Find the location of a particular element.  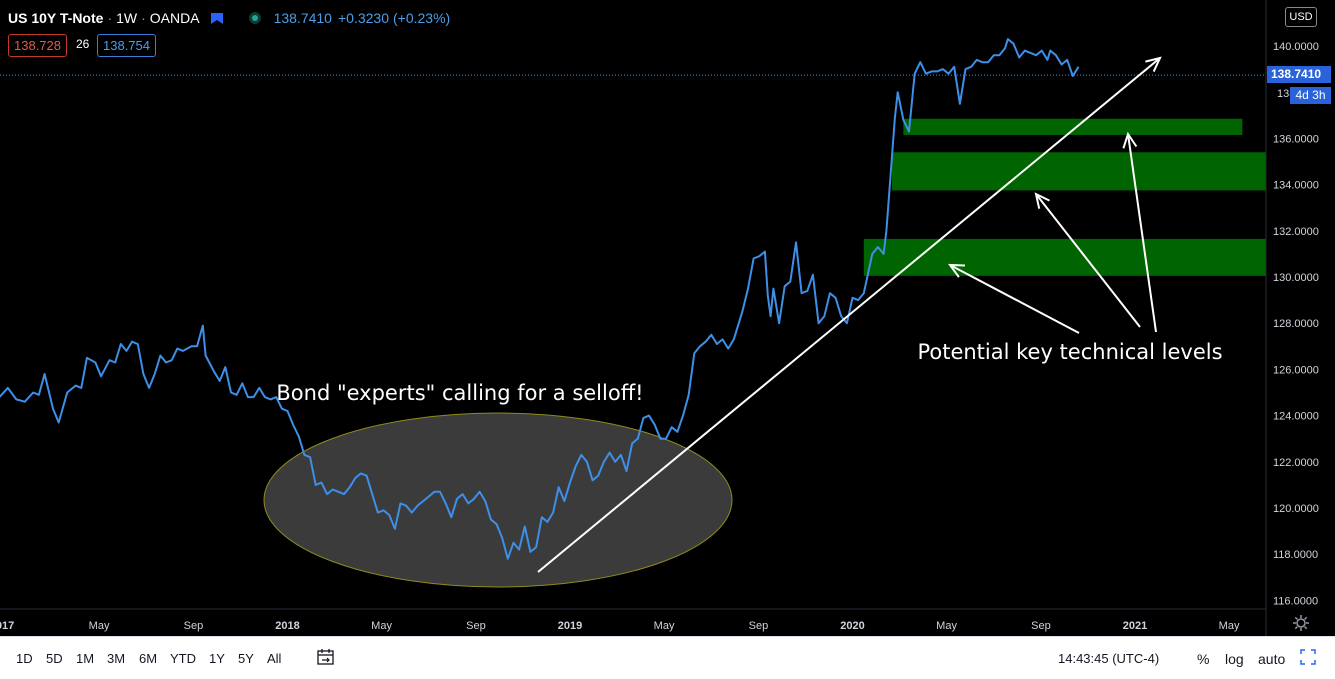

spread-value: 26 is located at coordinates (83, 44).